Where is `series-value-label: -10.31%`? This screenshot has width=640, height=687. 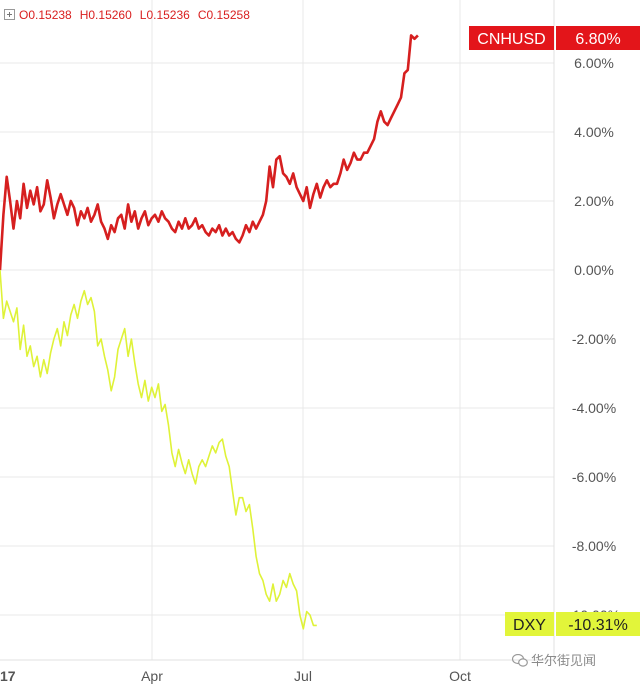
series-value-label: -10.31% is located at coordinates (598, 625).